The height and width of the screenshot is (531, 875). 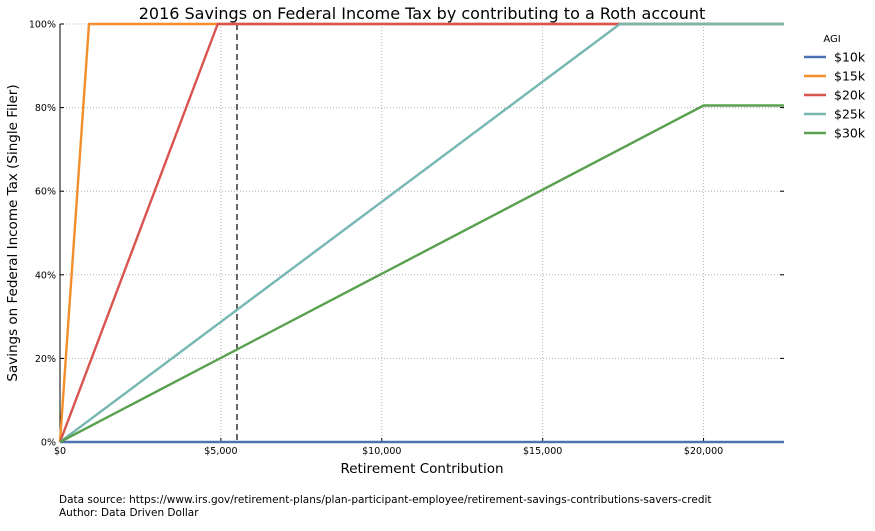 I want to click on y-tick-label: 60%, so click(x=45, y=192).